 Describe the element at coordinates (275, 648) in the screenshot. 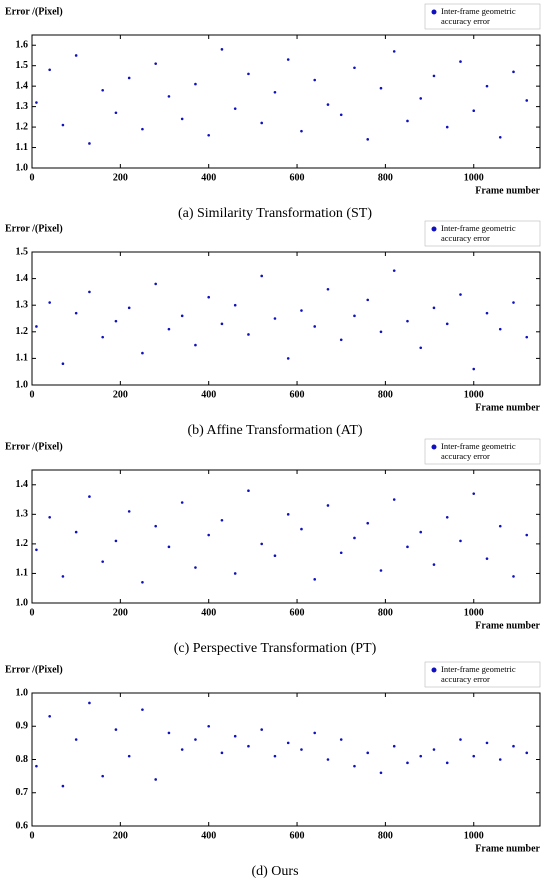

I see `caption: (c) Perspective Transformation (PT)` at that location.